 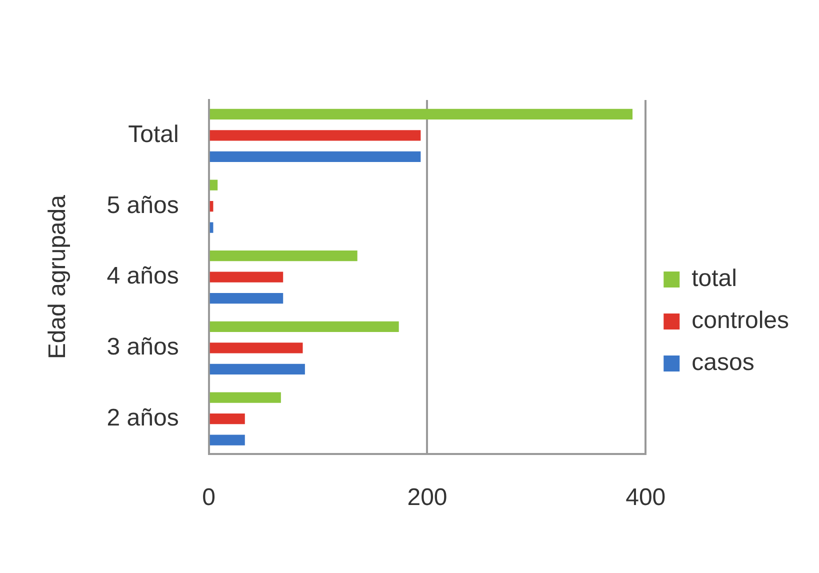 I want to click on legend-label: total, so click(x=714, y=278).